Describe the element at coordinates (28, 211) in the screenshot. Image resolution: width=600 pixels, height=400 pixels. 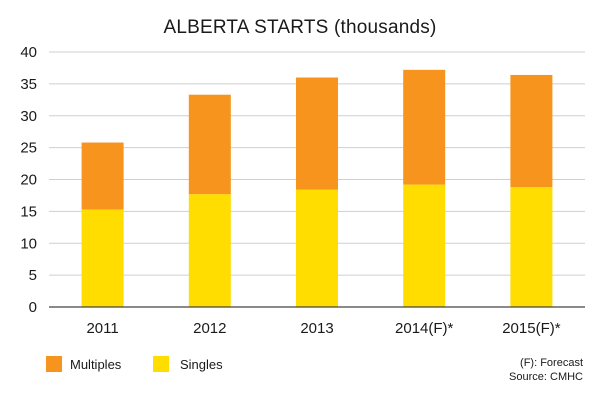
I see `y-tick-label: 15` at that location.